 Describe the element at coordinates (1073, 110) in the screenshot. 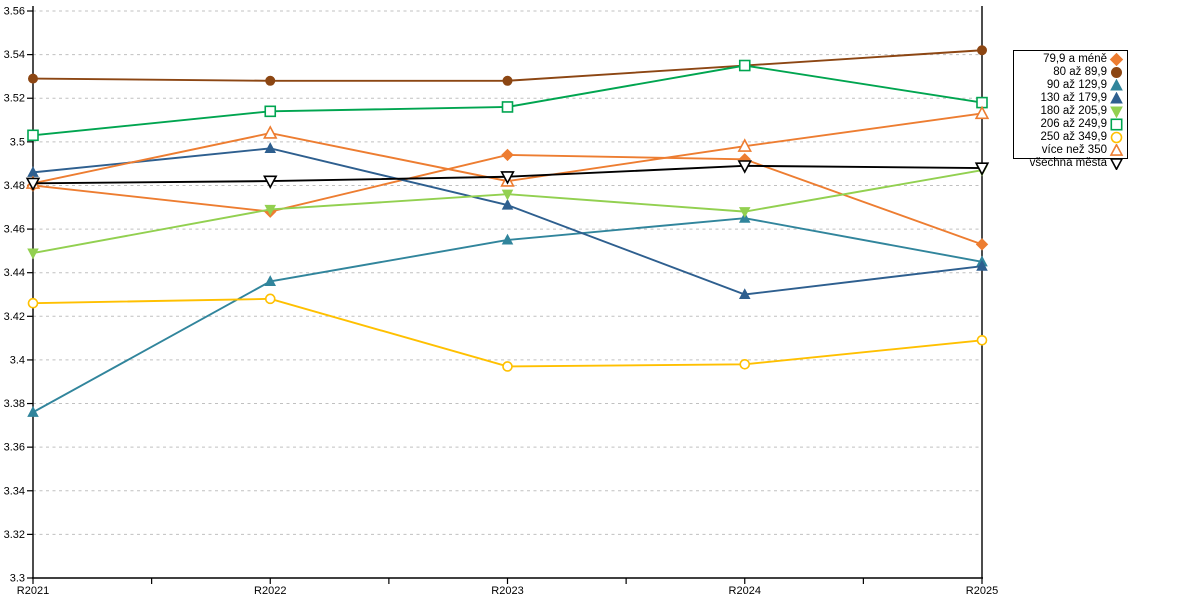

I see `legend-label: 180 až 205,9` at that location.